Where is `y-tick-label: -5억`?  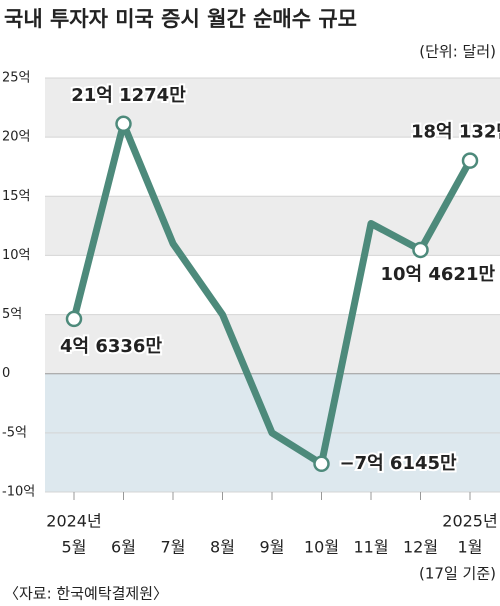 y-tick-label: -5억 is located at coordinates (14, 432).